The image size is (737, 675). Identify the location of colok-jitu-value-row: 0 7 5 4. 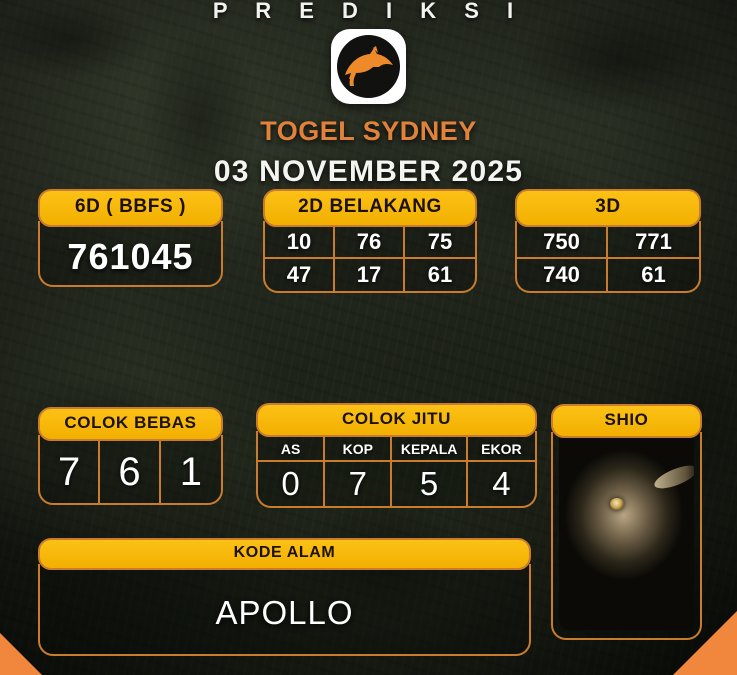
(396, 484).